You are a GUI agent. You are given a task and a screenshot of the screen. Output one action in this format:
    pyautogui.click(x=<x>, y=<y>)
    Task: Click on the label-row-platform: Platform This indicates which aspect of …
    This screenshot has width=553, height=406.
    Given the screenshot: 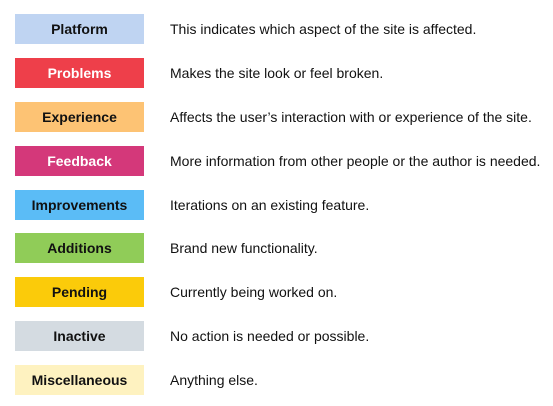 What is the action you would take?
    pyautogui.click(x=276, y=29)
    